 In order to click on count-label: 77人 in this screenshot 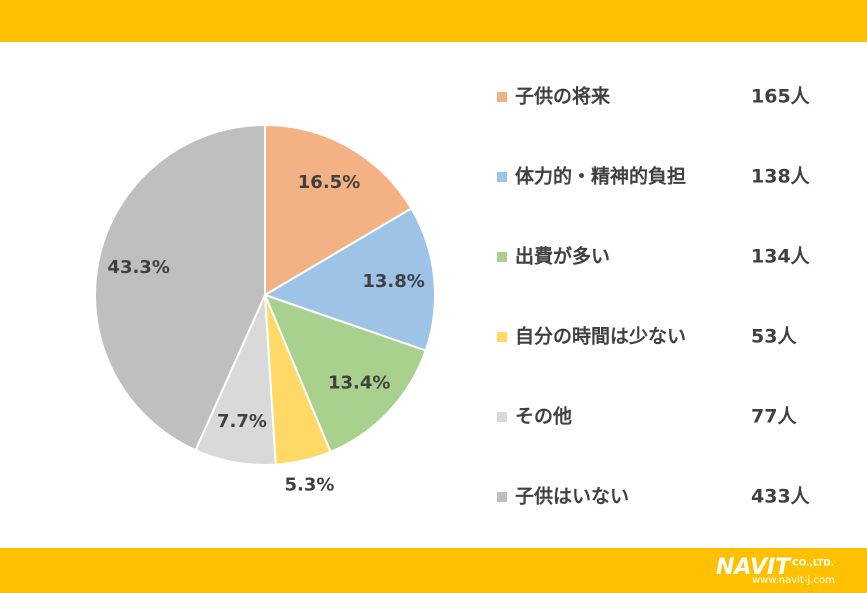, I will do `click(774, 417)`.